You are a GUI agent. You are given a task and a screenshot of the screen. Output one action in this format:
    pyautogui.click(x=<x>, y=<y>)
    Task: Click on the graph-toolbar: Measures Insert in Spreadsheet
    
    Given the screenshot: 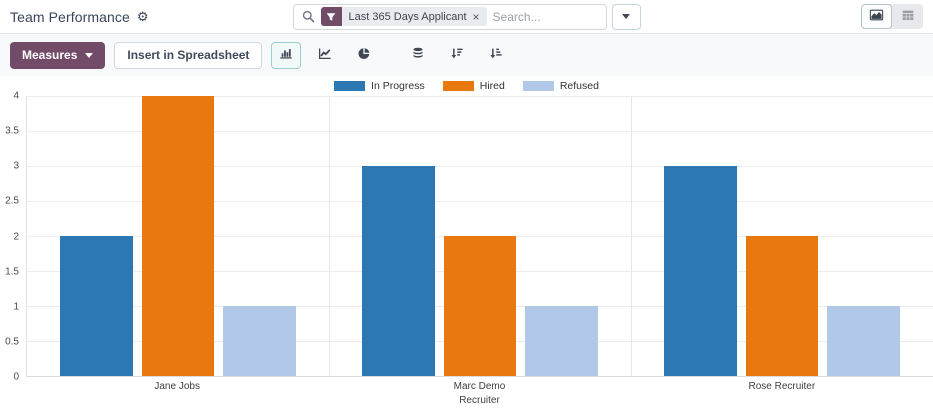 What is the action you would take?
    pyautogui.click(x=466, y=55)
    